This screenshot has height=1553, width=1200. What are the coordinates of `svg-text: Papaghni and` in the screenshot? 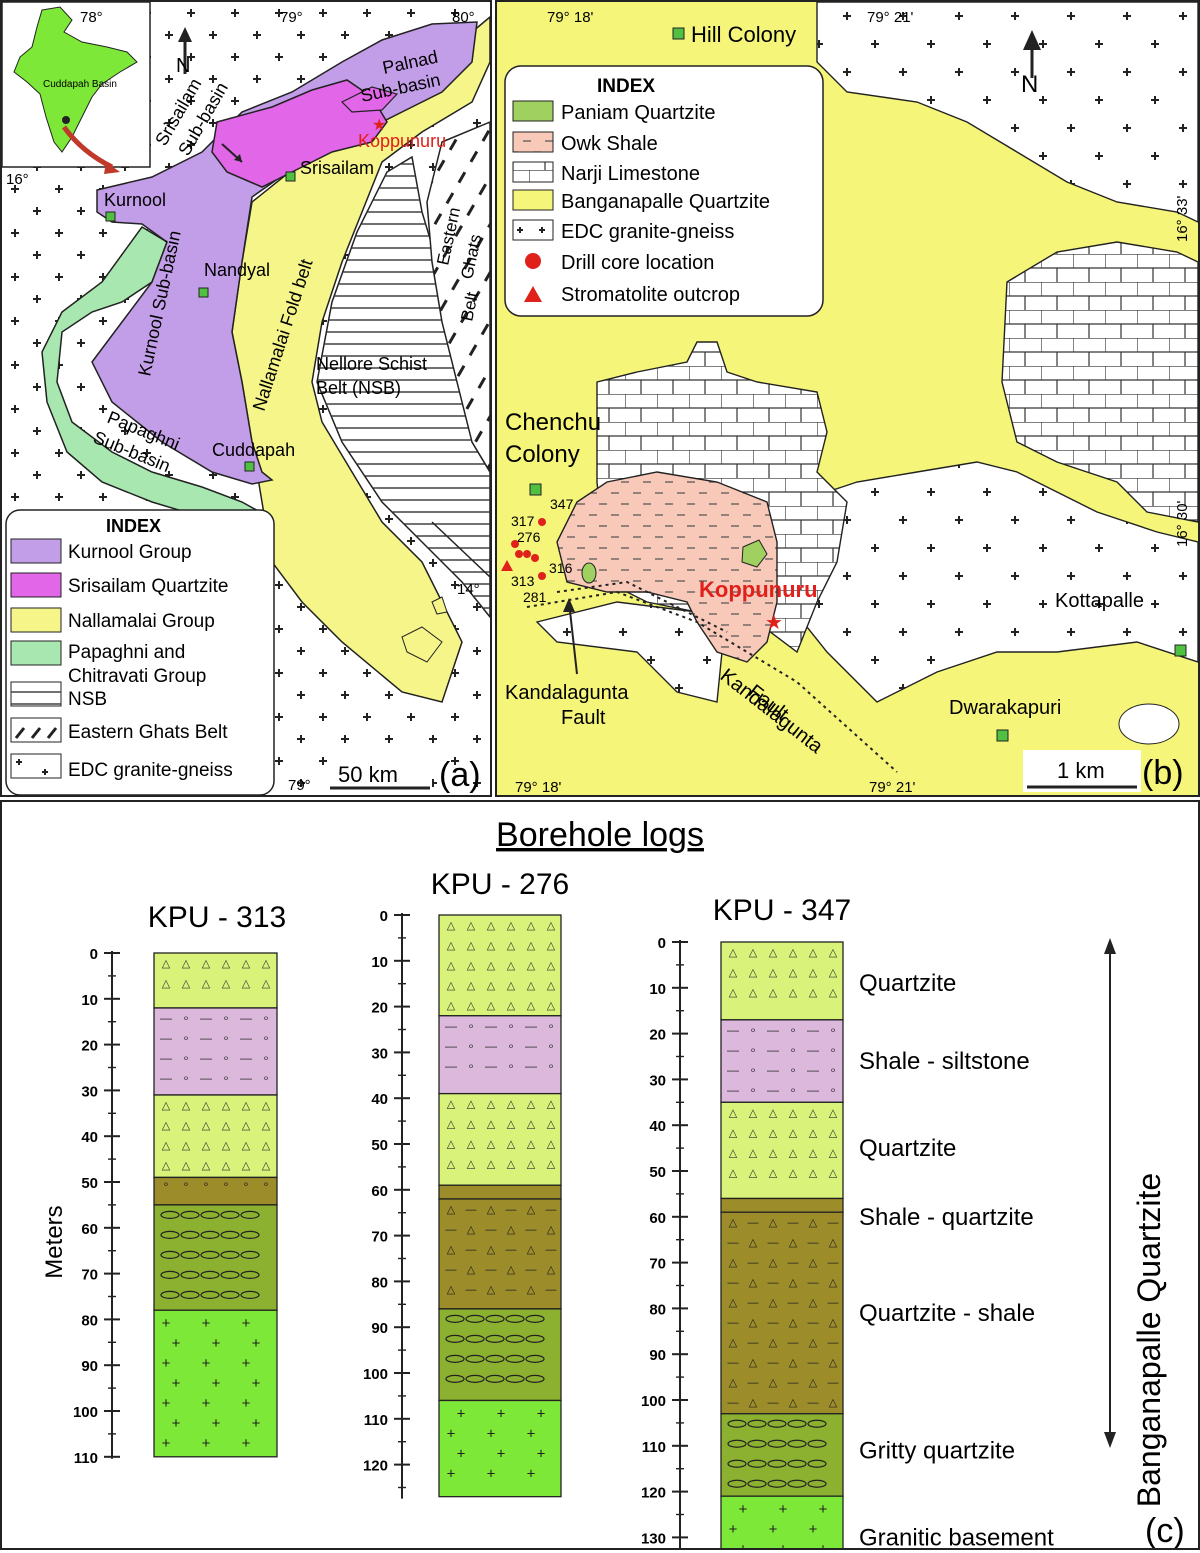 It's located at (126, 652).